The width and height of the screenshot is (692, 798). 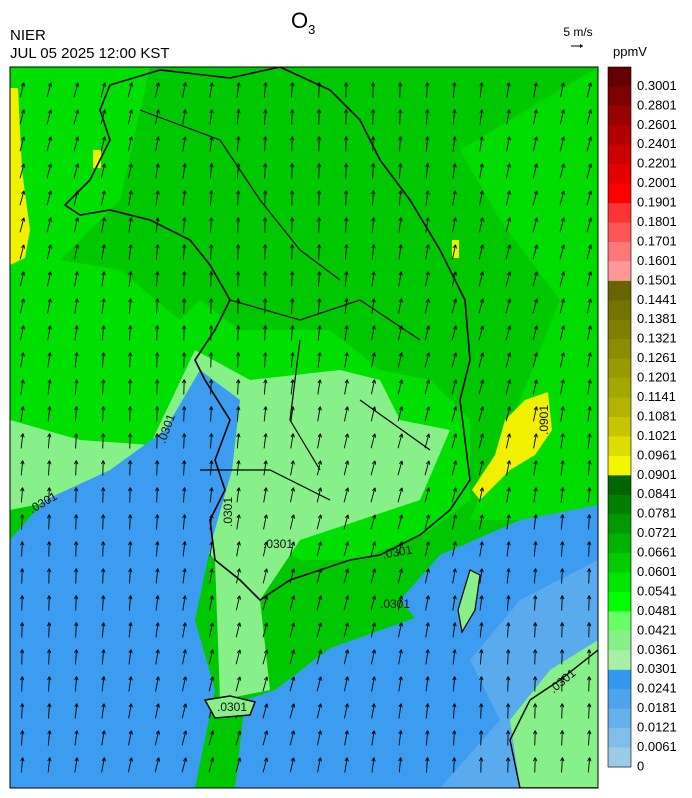 What do you see at coordinates (657, 610) in the screenshot?
I see `legend-label: 0.0481` at bounding box center [657, 610].